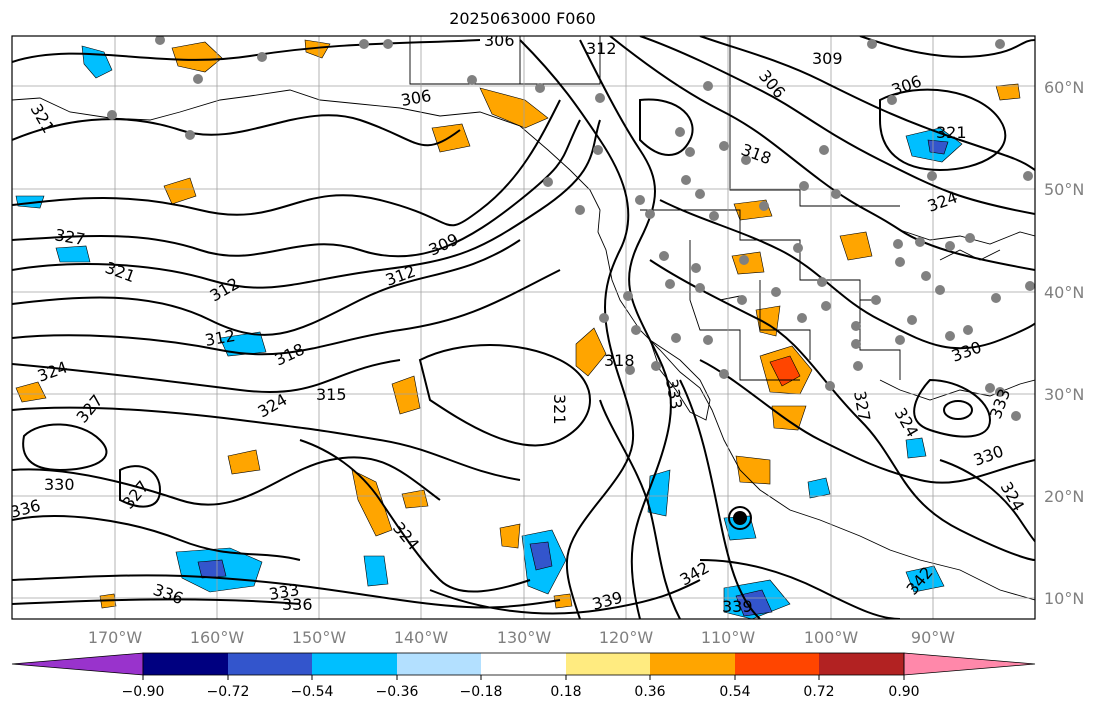  Describe the element at coordinates (740, 518) in the screenshot. I see `low-center-marker` at that location.